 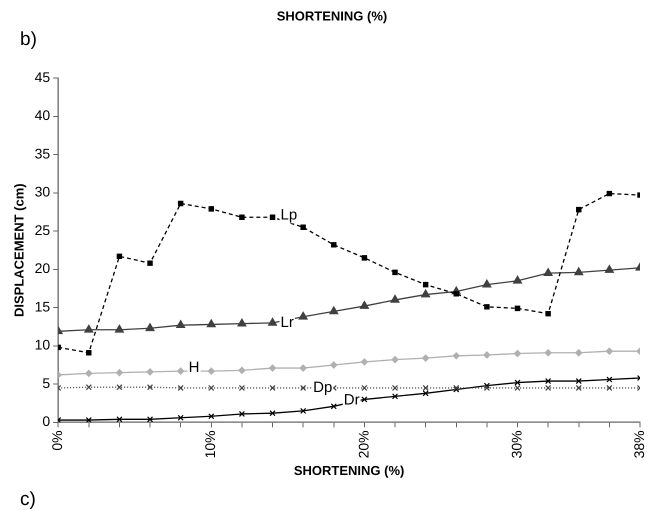 I want to click on x-tick-label: 10%, so click(x=210, y=444).